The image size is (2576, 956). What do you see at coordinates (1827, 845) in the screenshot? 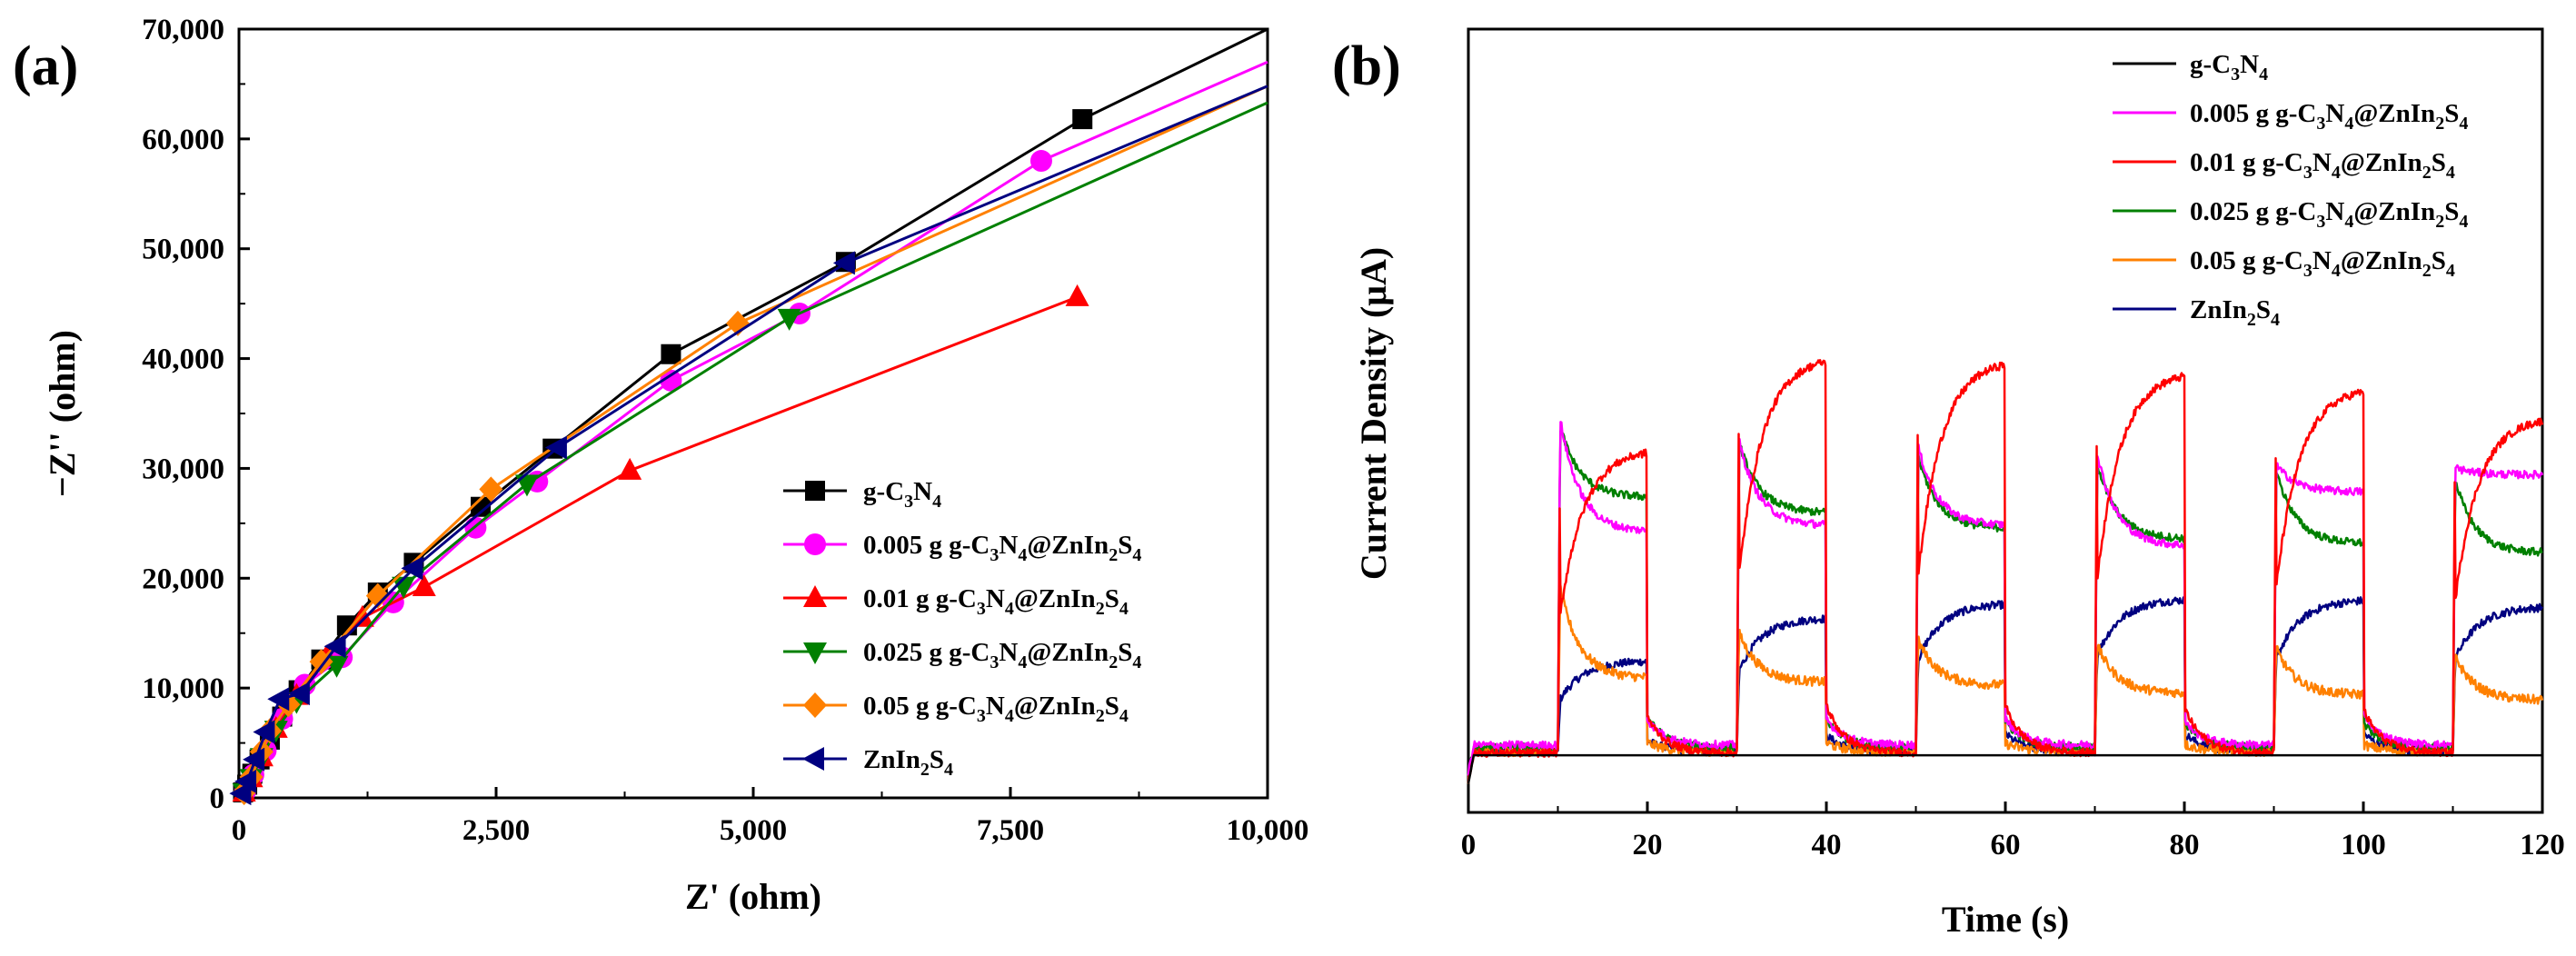
I see `panel-b-x-tick-label: 40` at bounding box center [1827, 845].